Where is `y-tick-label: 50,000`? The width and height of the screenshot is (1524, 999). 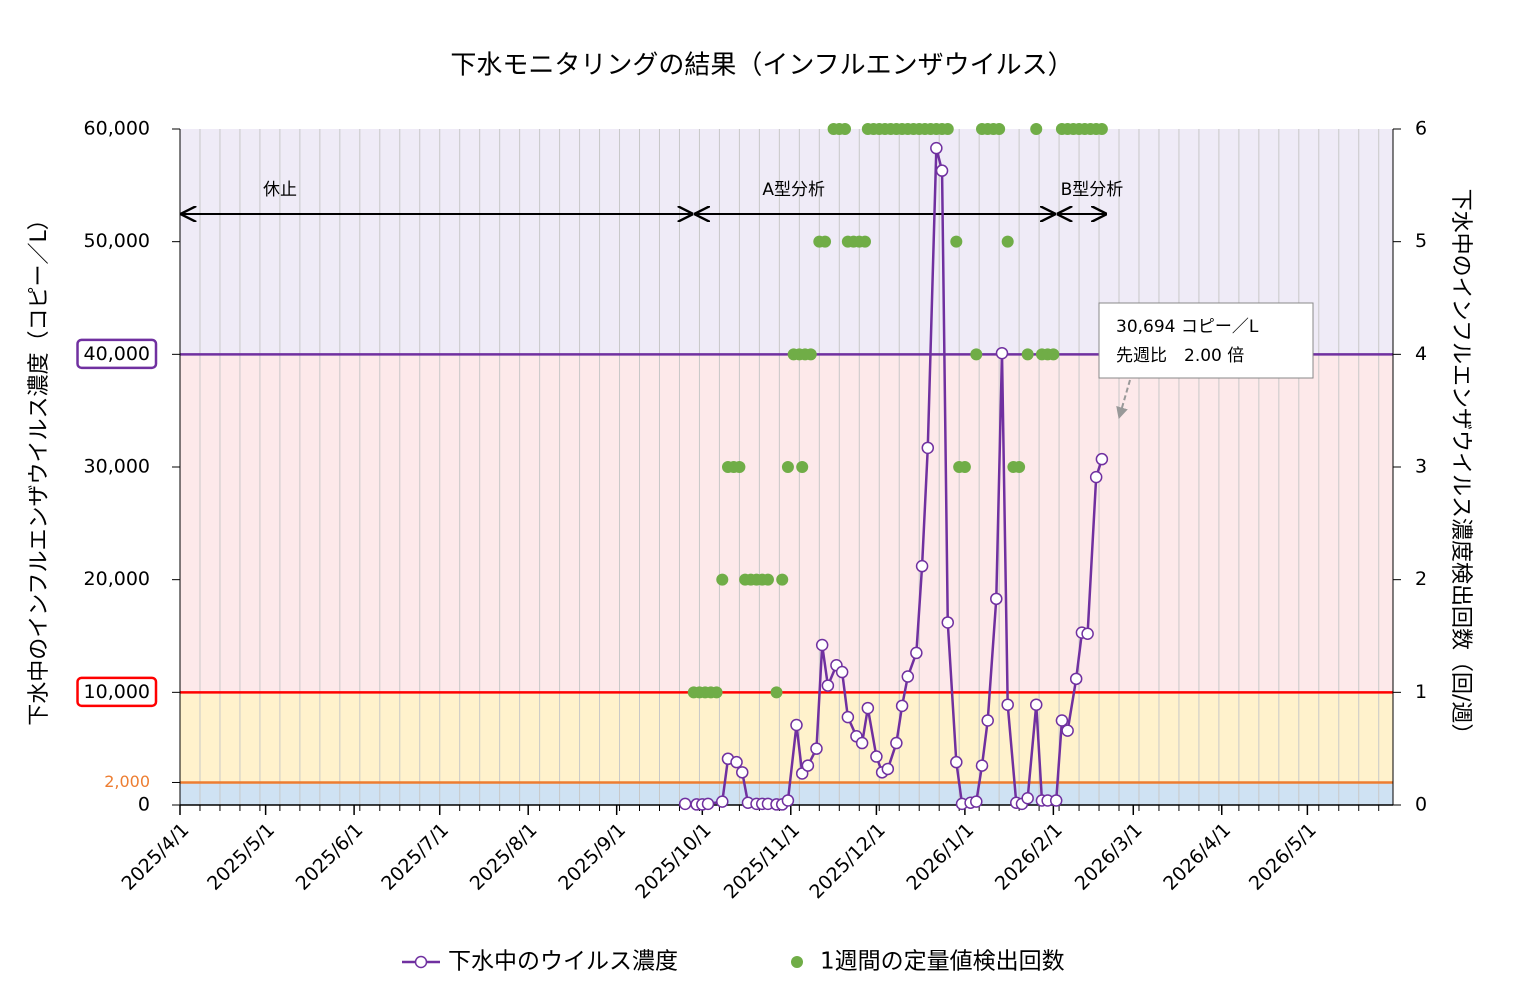
y-tick-label: 50,000 is located at coordinates (117, 241).